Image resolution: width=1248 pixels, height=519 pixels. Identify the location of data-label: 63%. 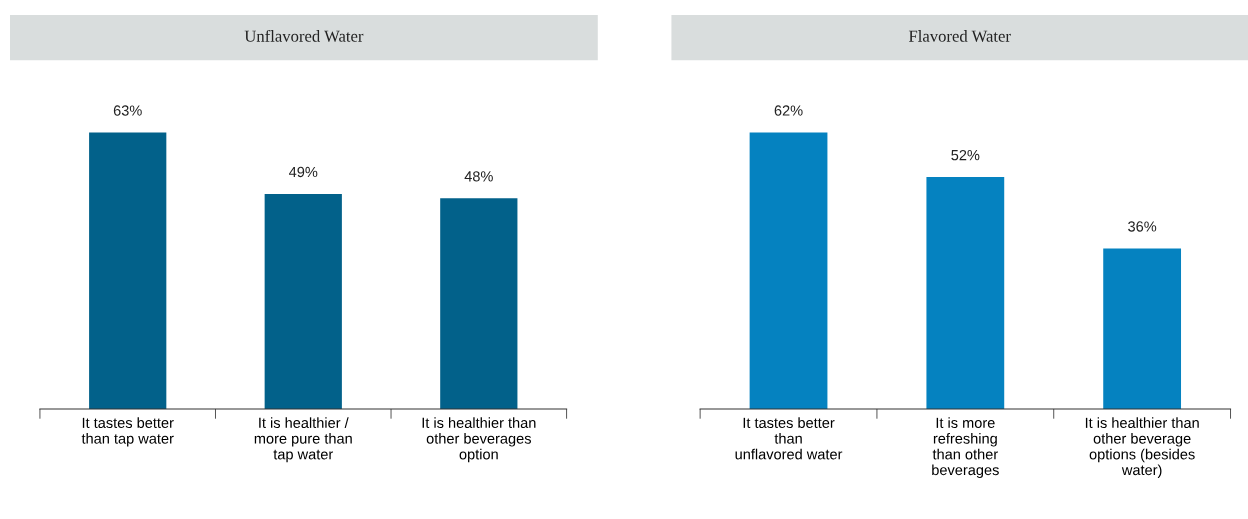
(127, 110).